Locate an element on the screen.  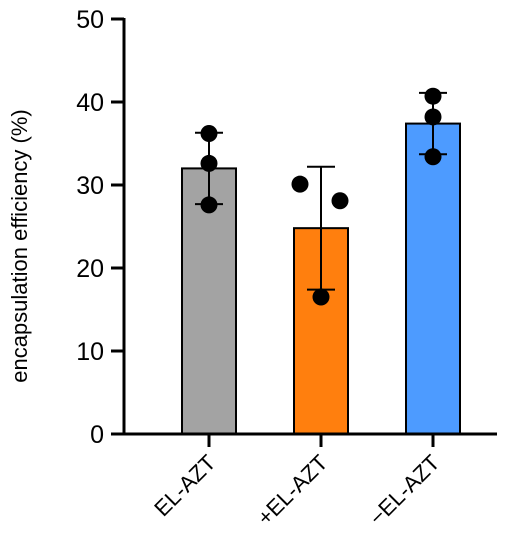
y-tick-label: 20 is located at coordinates (90, 269).